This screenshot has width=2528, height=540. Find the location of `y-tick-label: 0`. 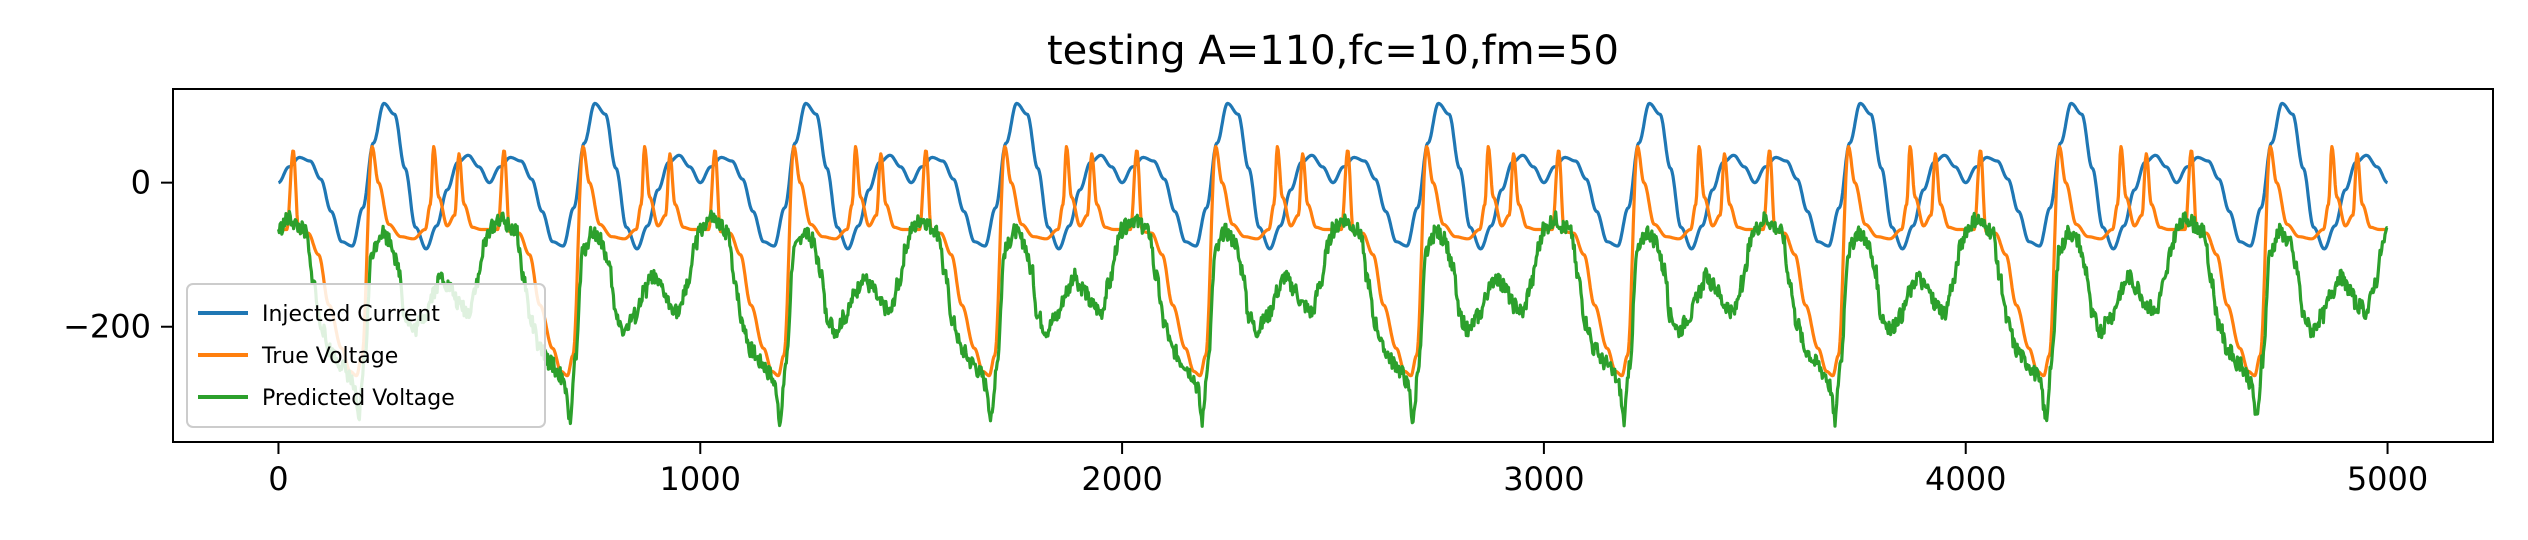

y-tick-label: 0 is located at coordinates (141, 183).